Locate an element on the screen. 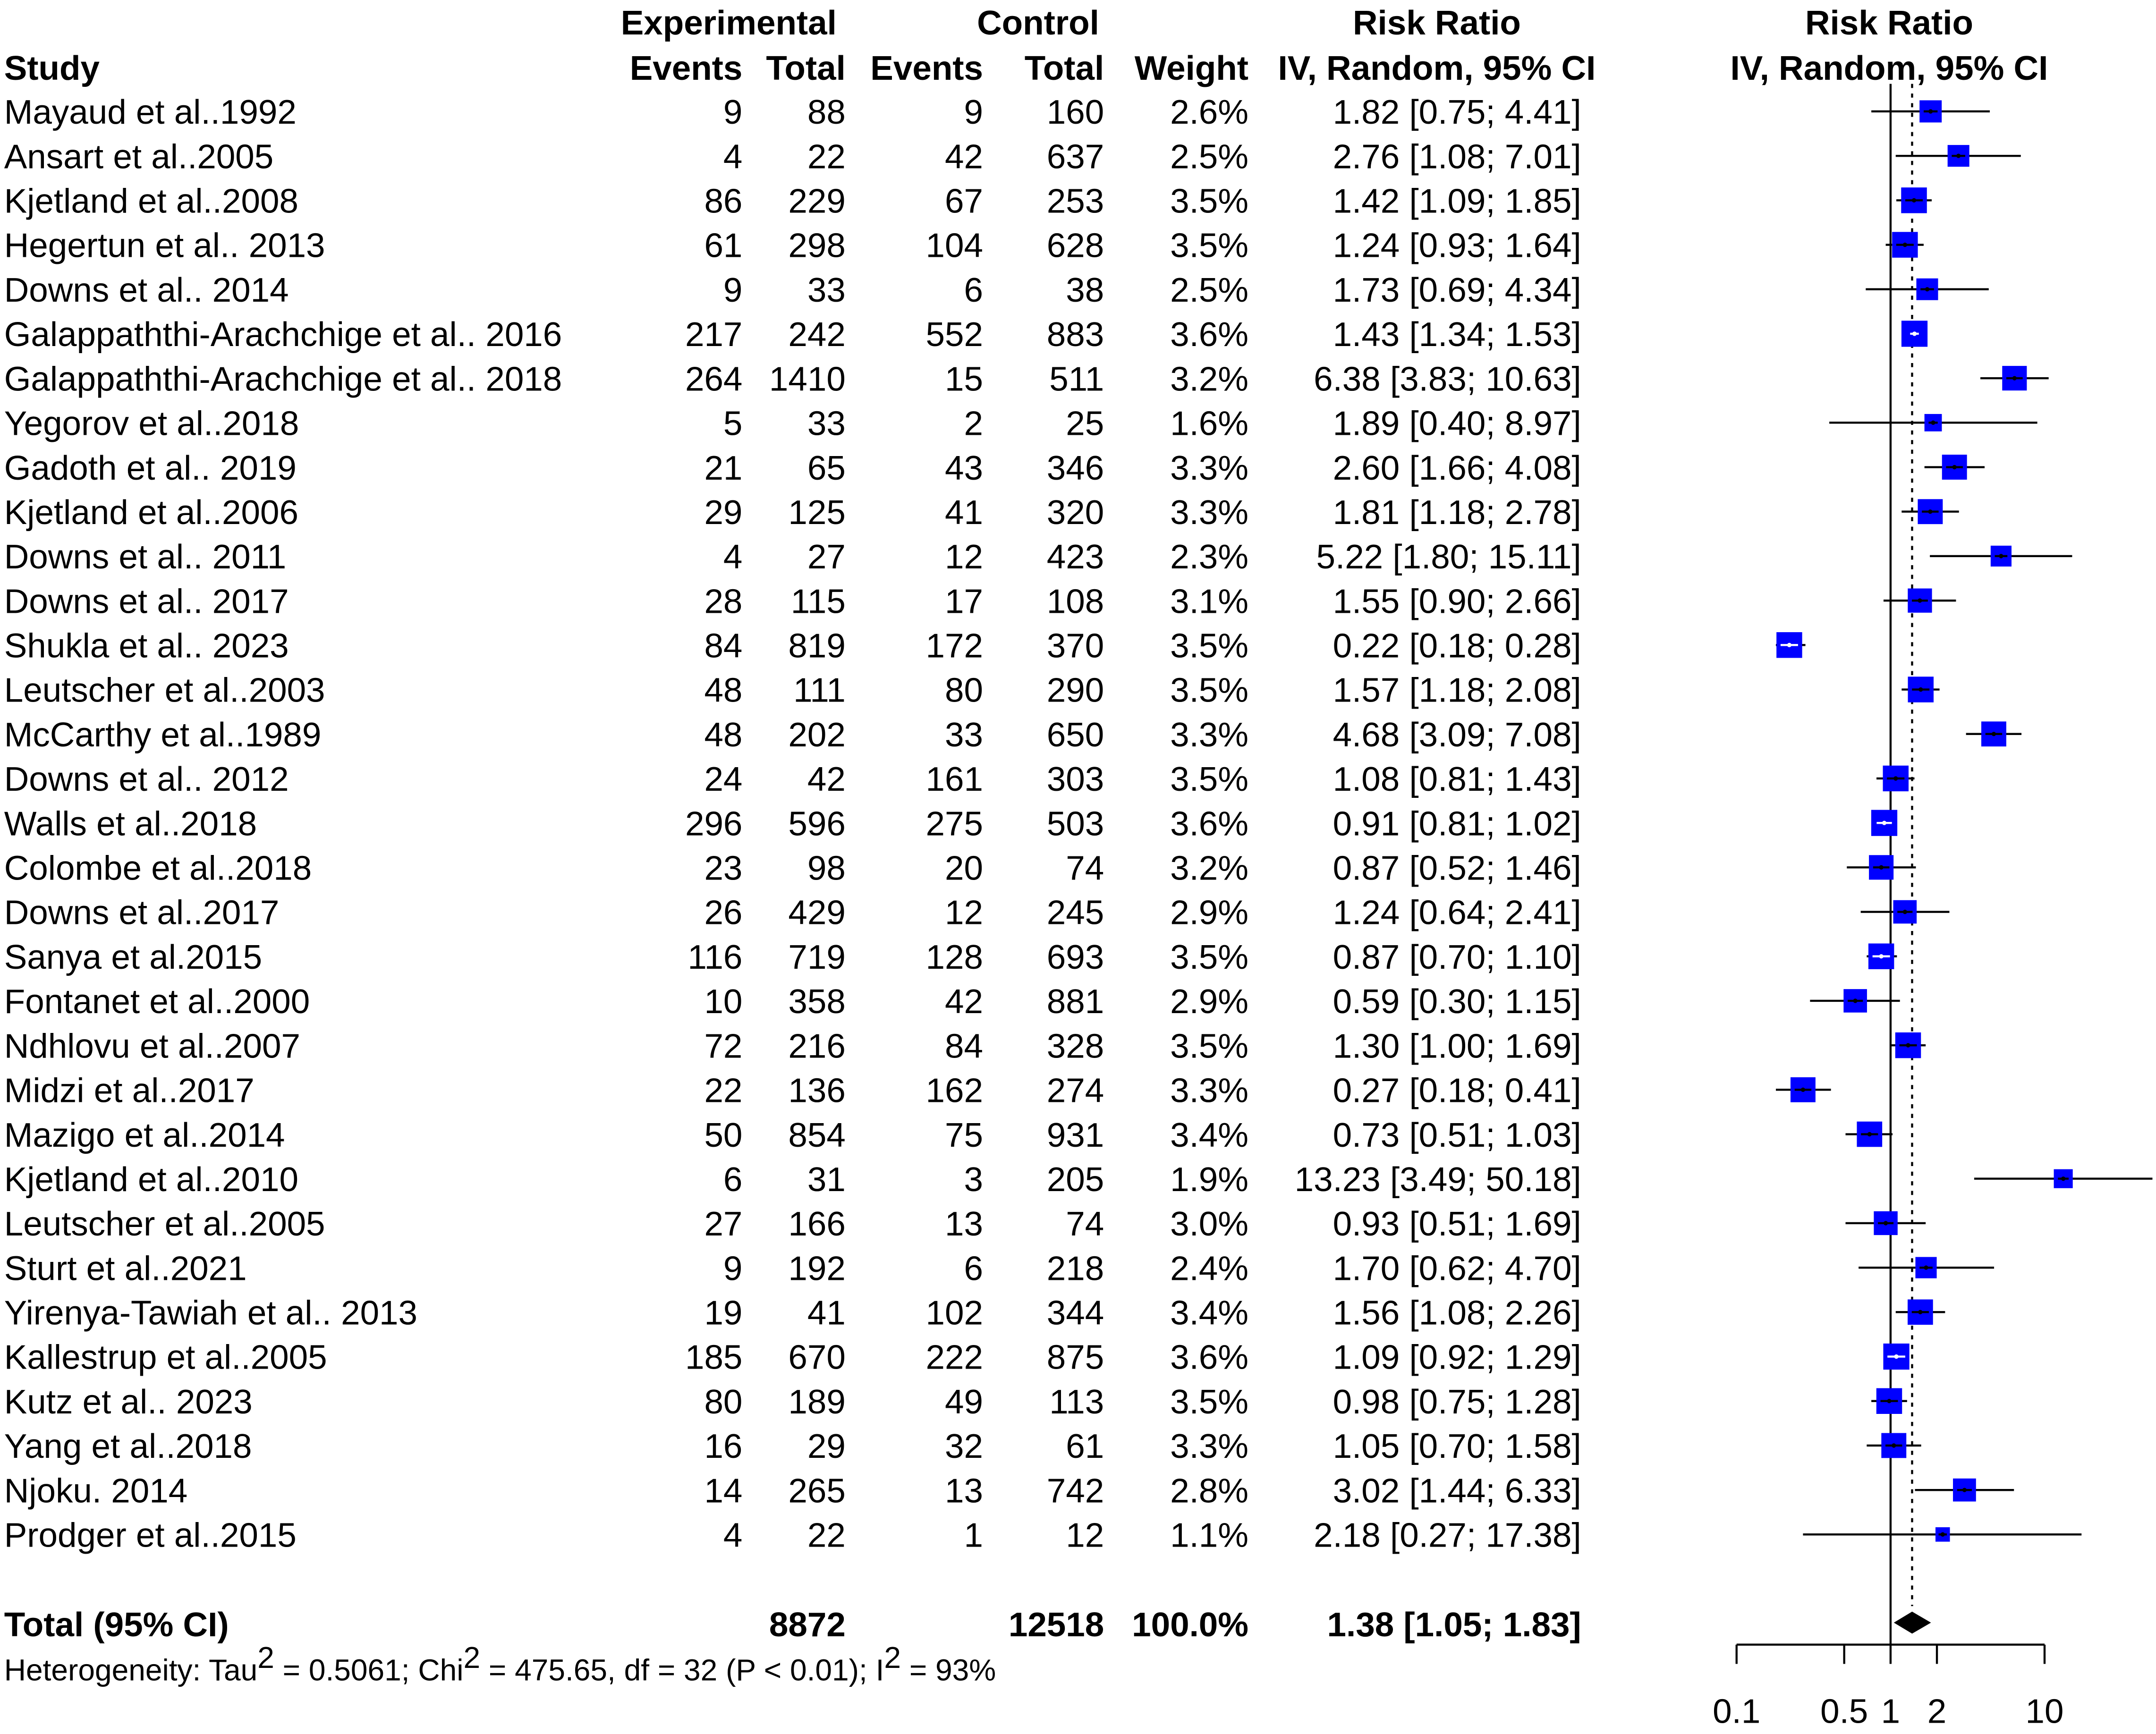 Image resolution: width=2156 pixels, height=1734 pixels. cell-e-total: 115 is located at coordinates (819, 601).